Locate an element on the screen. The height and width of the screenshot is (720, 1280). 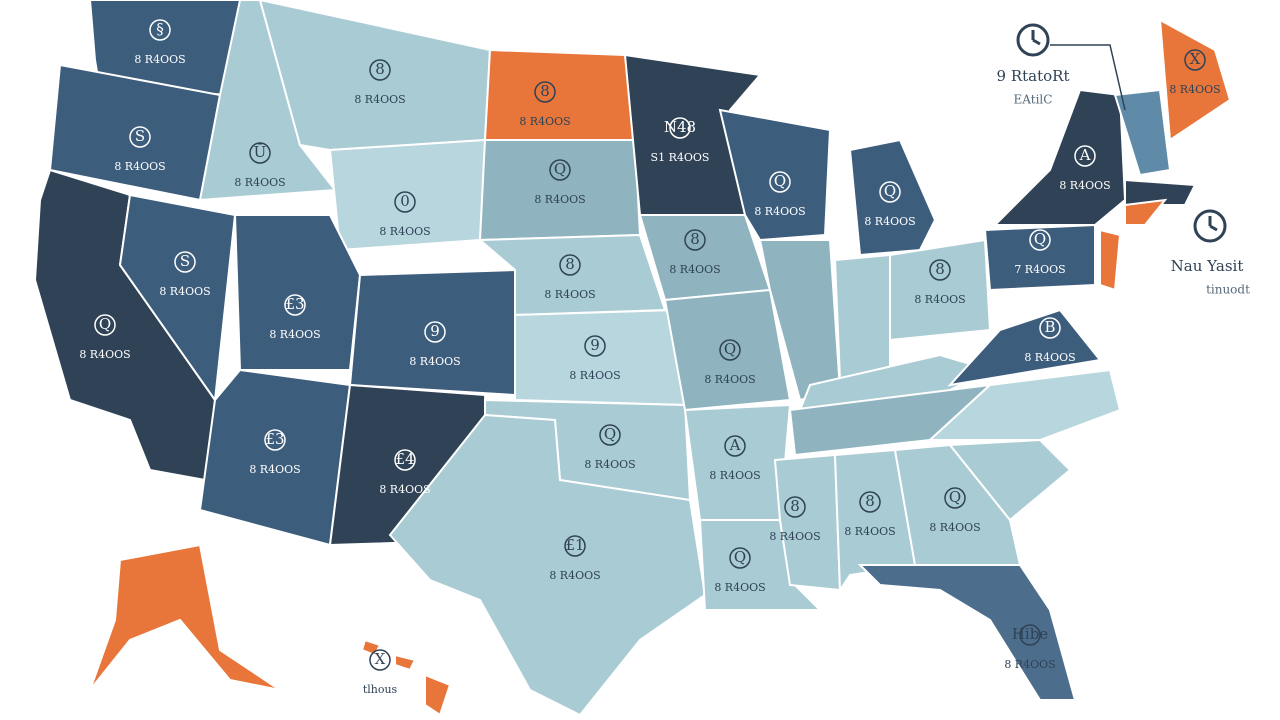
annotation-title: Nau Yasit is located at coordinates (1207, 266).